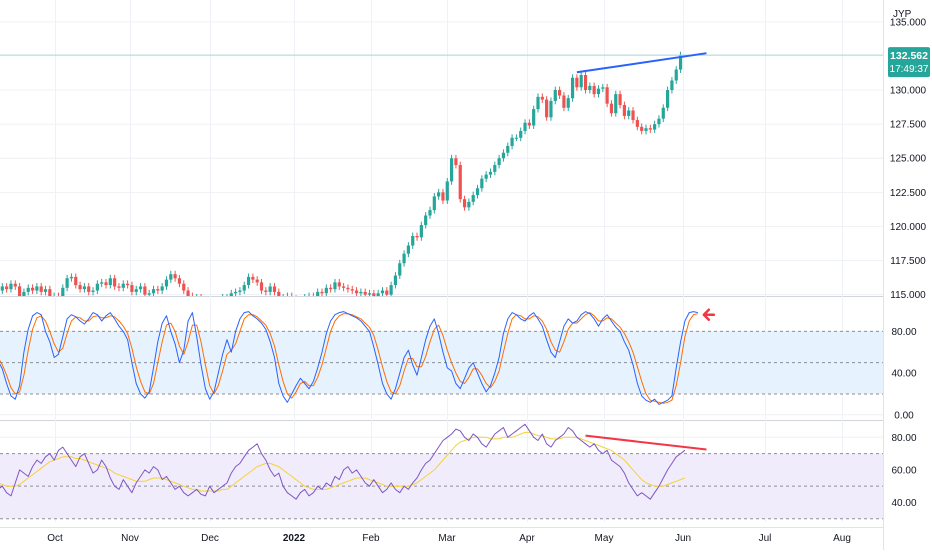 The width and height of the screenshot is (932, 555). Describe the element at coordinates (449, 538) in the screenshot. I see `time-scale: Oct Nov Dec 2022 Feb Mar Apr May Jun Jul Aug` at that location.